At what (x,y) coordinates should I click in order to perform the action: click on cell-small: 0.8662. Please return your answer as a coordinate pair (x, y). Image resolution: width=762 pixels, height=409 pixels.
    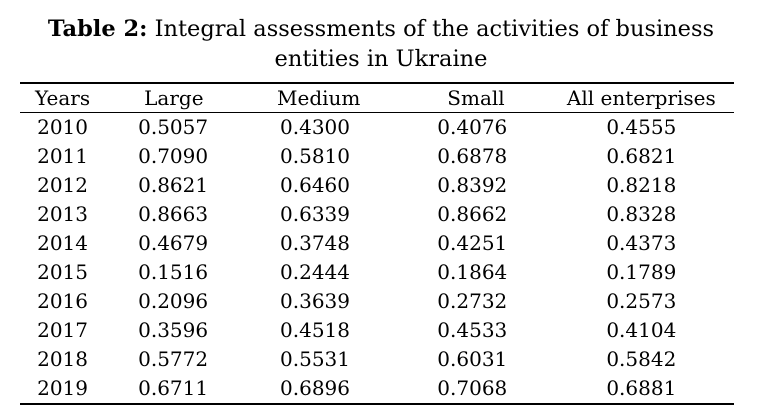
    Looking at the image, I should click on (472, 214).